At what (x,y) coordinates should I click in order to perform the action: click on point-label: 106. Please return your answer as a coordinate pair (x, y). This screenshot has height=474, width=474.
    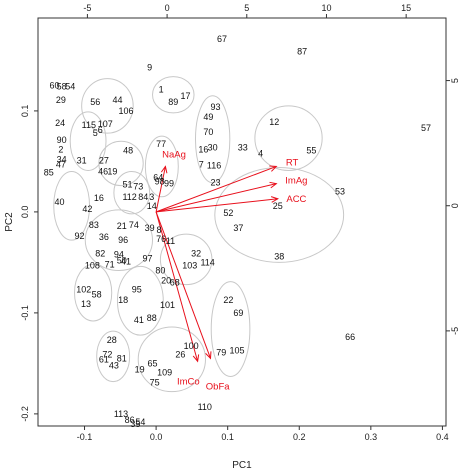
    Looking at the image, I should click on (126, 111).